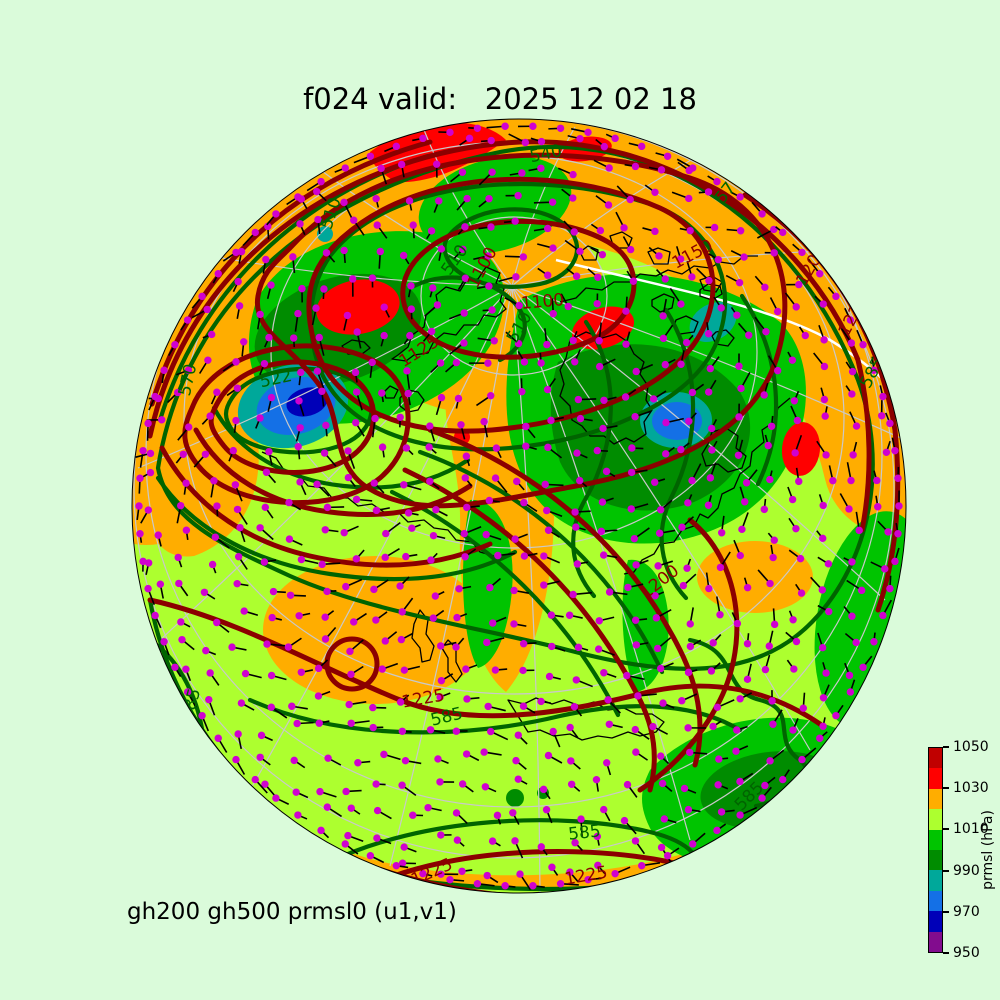 Image resolution: width=1000 pixels, height=1000 pixels. I want to click on contour-label-gh500: 585, so click(584, 832).